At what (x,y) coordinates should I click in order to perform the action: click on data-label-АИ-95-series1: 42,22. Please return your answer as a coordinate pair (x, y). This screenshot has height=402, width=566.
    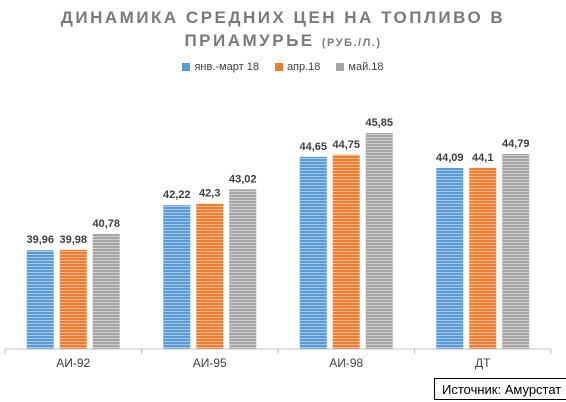
    Looking at the image, I should click on (177, 195).